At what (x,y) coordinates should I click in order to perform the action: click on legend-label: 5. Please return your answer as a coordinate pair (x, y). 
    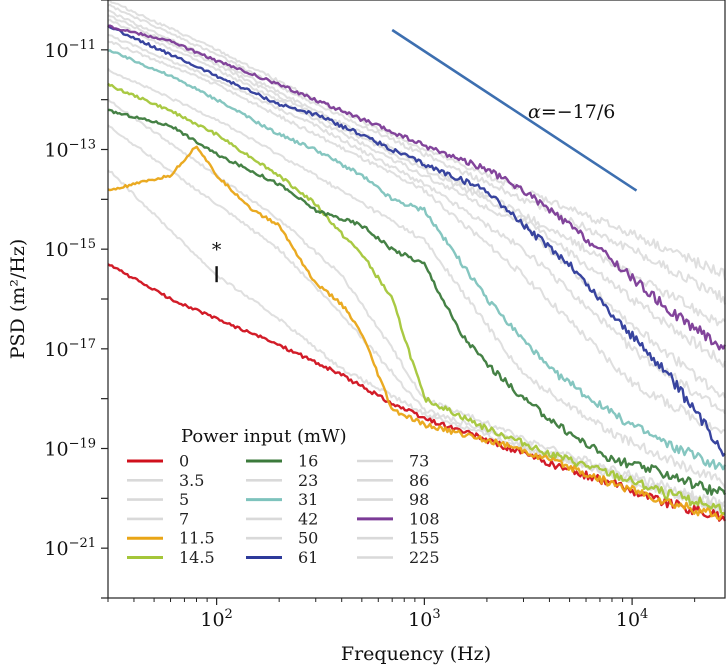
    Looking at the image, I should click on (184, 499).